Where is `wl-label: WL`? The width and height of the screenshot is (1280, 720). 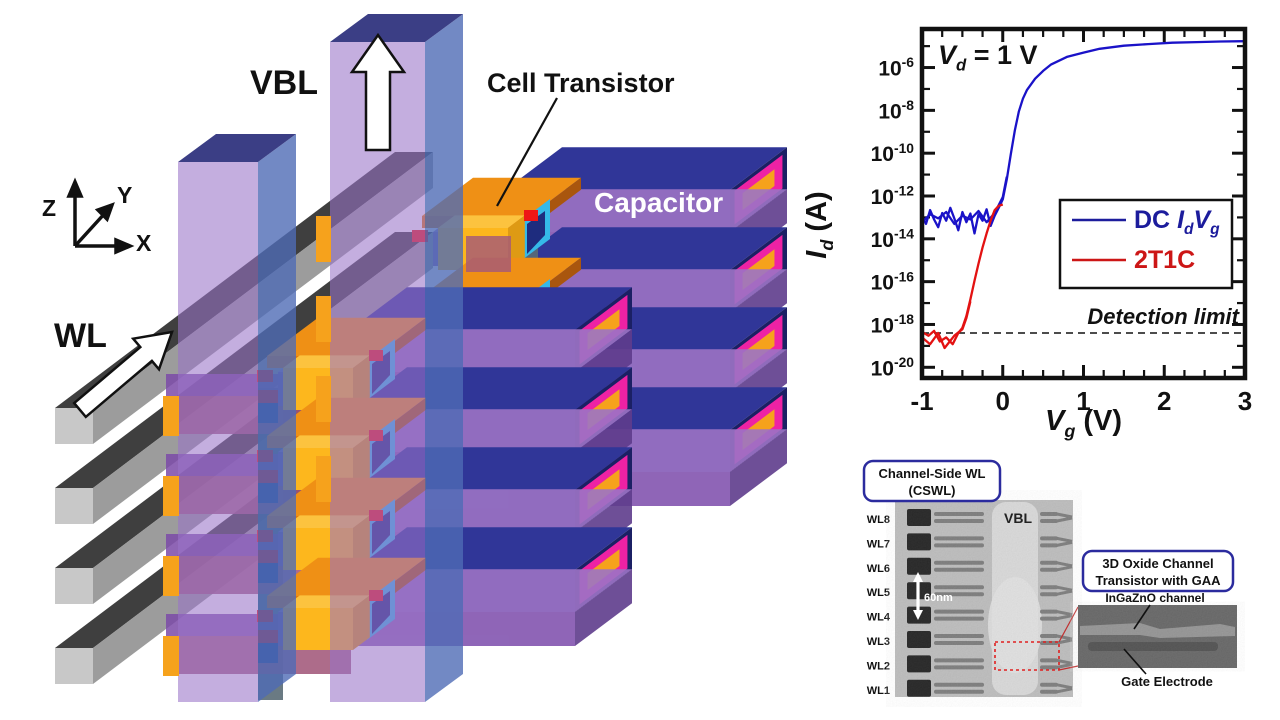
wl-label: WL is located at coordinates (80, 336).